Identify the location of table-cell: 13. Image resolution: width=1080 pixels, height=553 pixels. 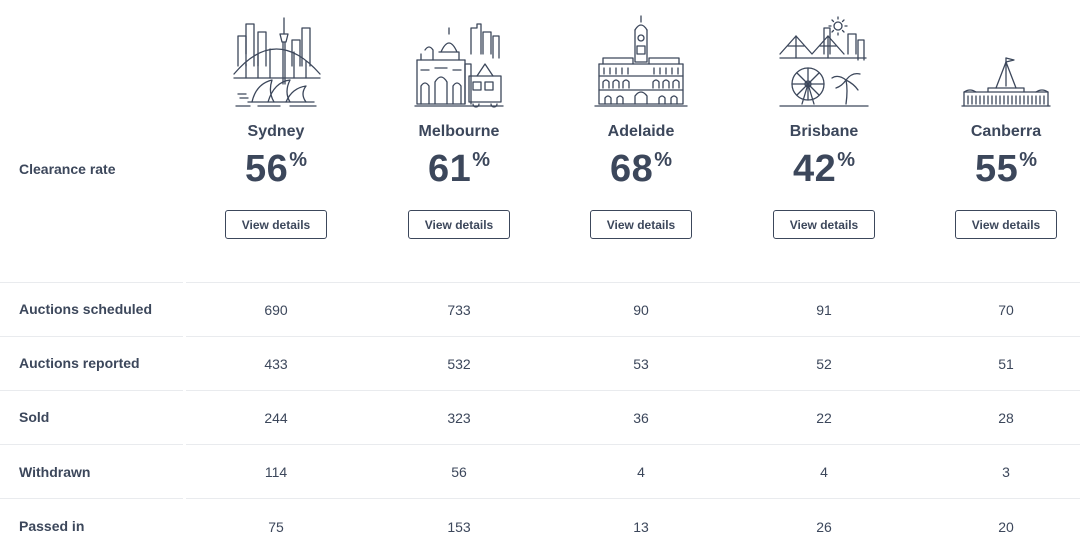
(641, 527).